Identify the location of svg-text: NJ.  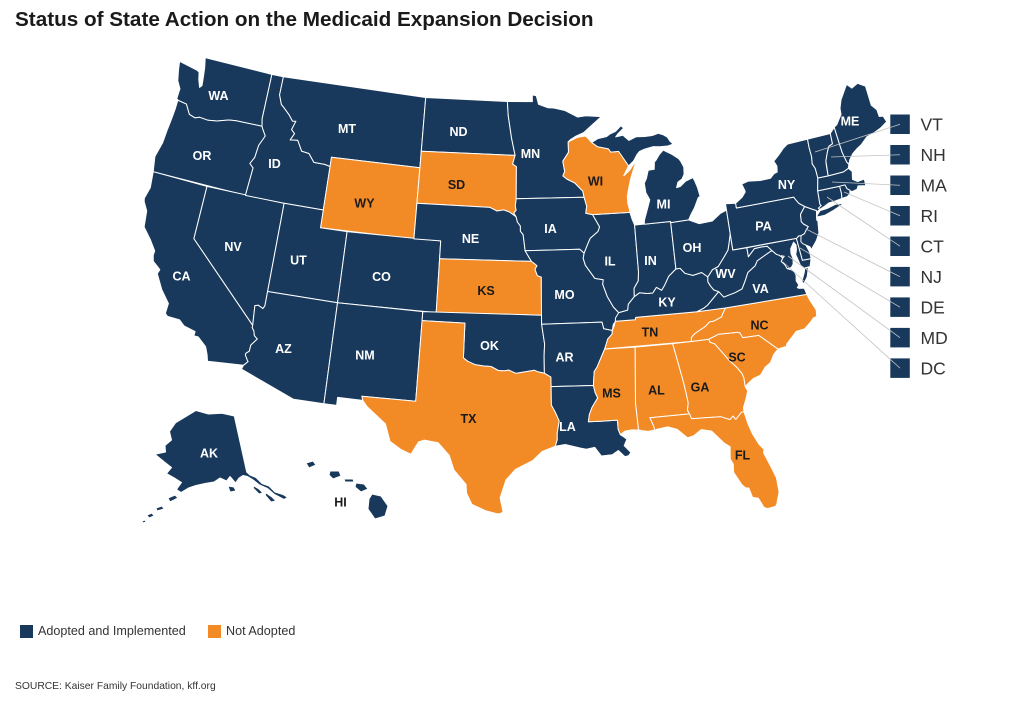
(931, 277).